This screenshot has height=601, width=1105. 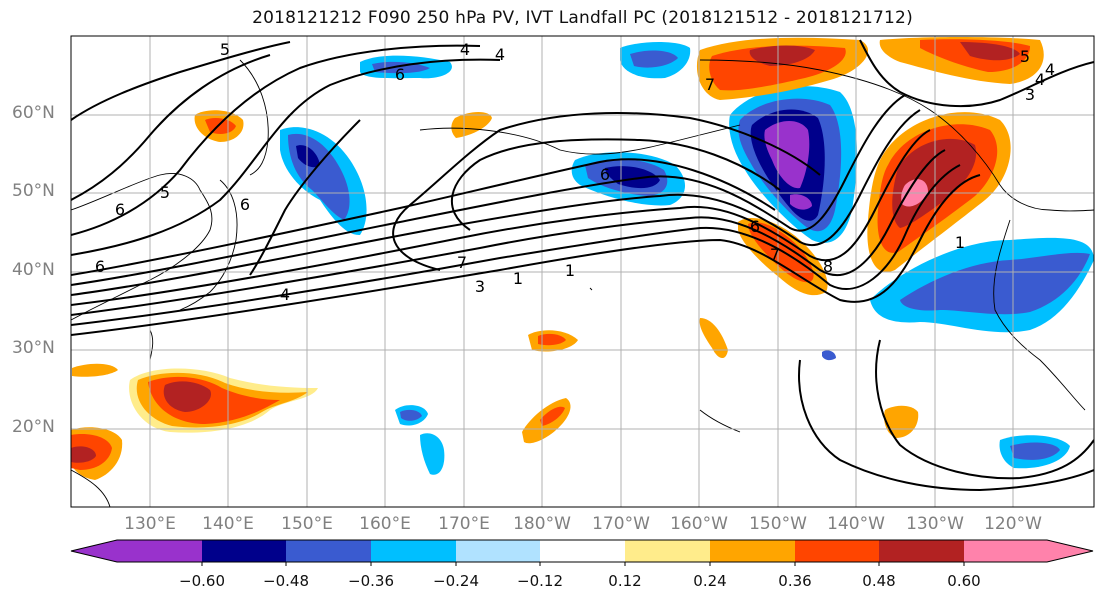 What do you see at coordinates (202, 581) in the screenshot?
I see `colorbar-tick-label: −0.60` at bounding box center [202, 581].